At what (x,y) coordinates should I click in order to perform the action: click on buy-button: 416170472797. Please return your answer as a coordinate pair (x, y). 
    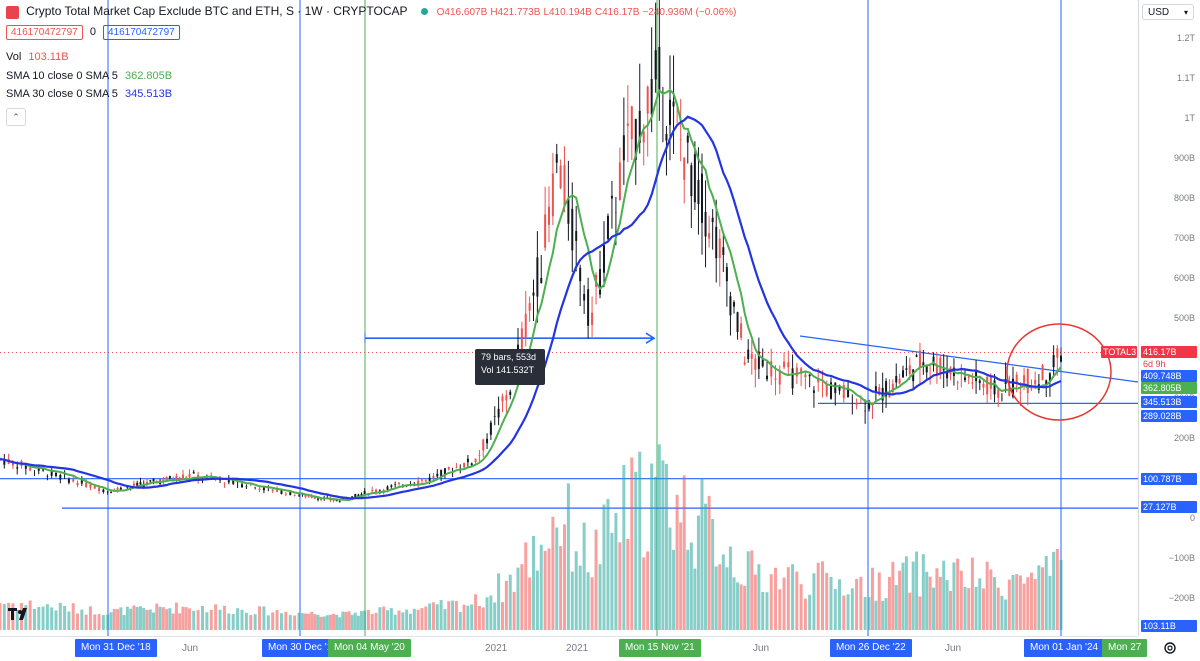
    Looking at the image, I should click on (141, 32).